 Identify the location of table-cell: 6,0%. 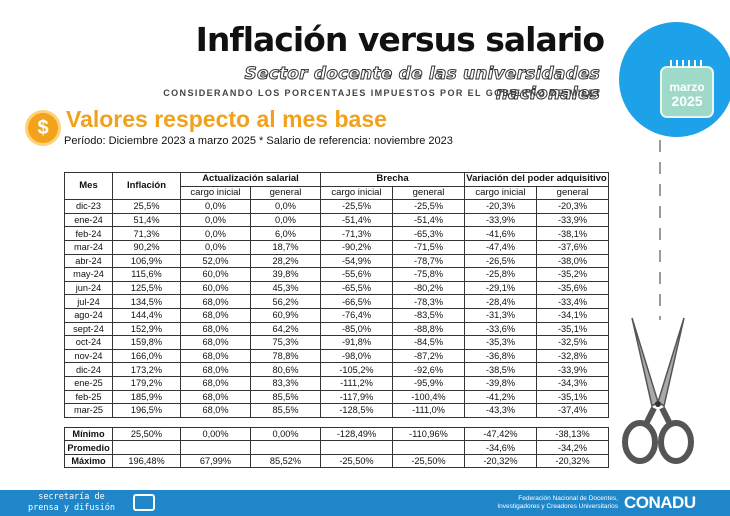
(285, 233).